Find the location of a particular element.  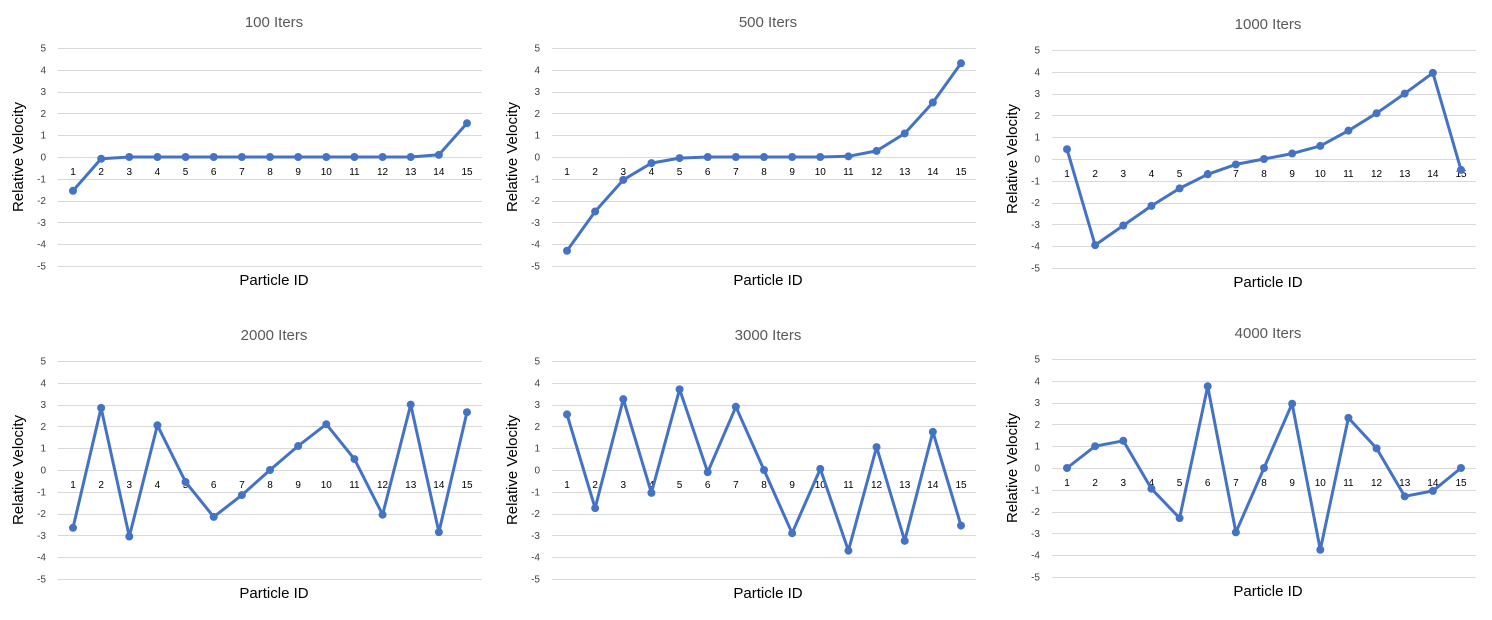

chart-title: 3000 Iters is located at coordinates (768, 335).